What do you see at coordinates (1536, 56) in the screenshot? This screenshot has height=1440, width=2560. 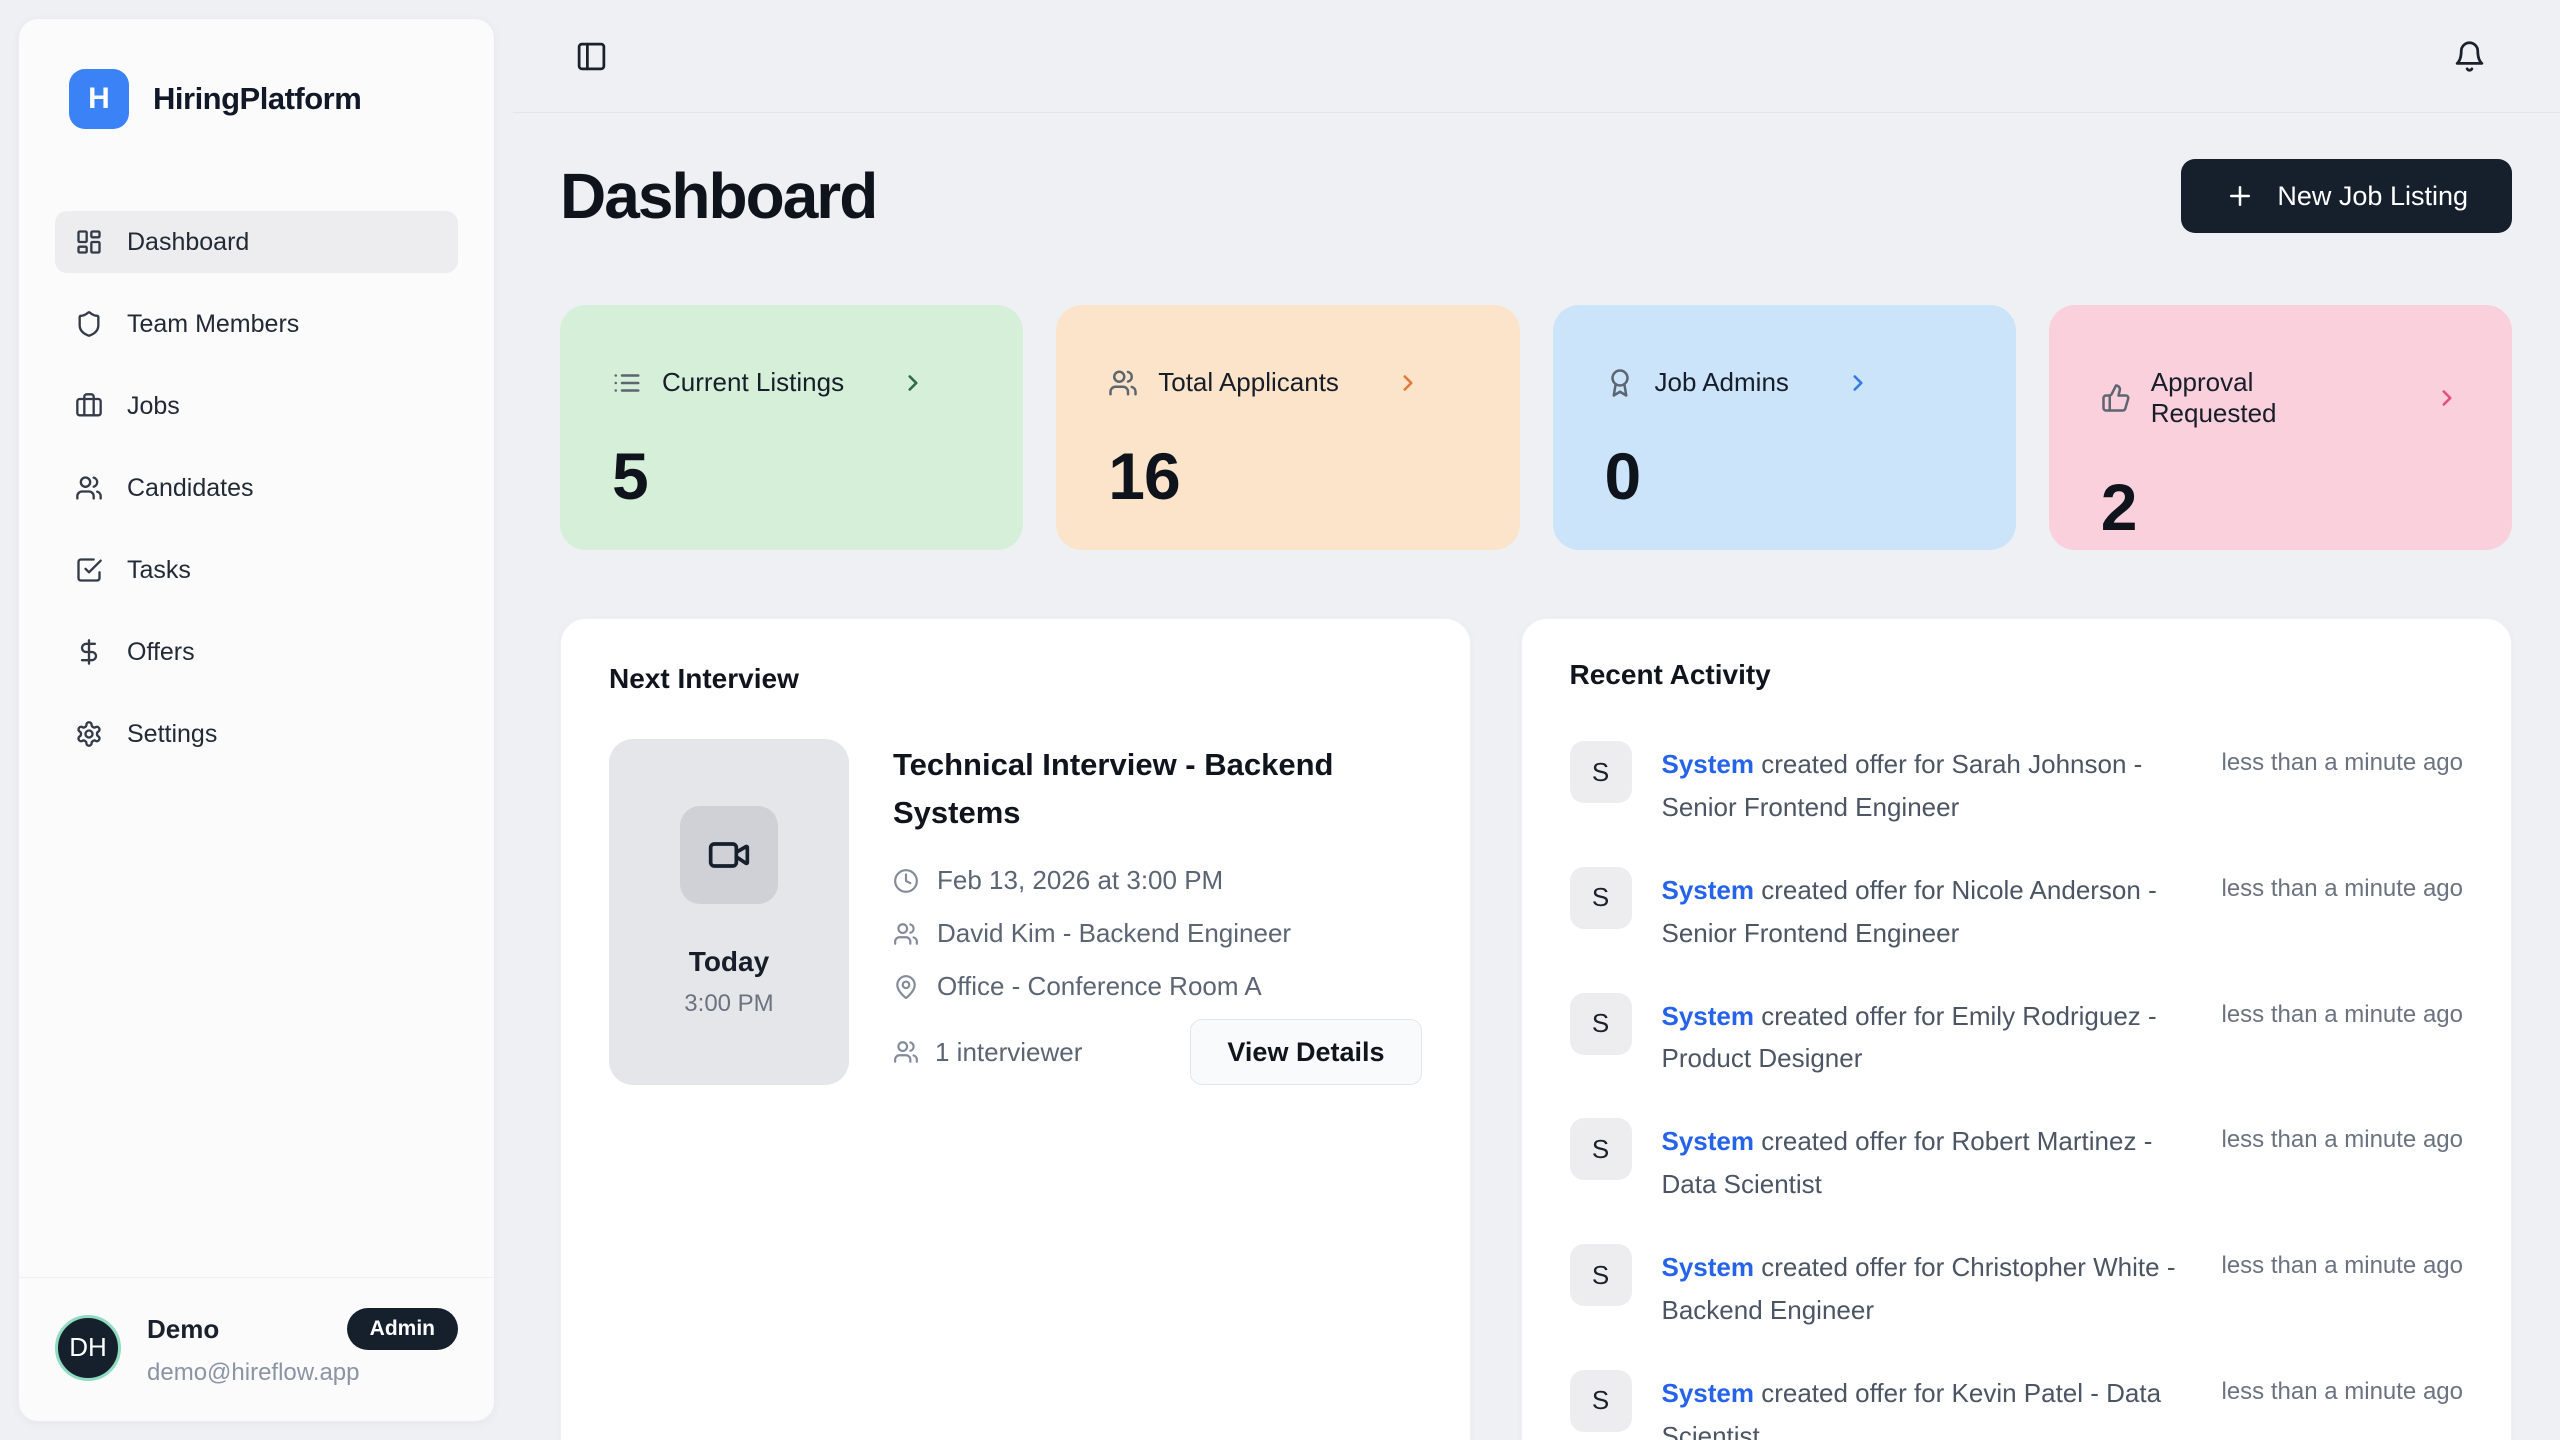 I see `topbar` at bounding box center [1536, 56].